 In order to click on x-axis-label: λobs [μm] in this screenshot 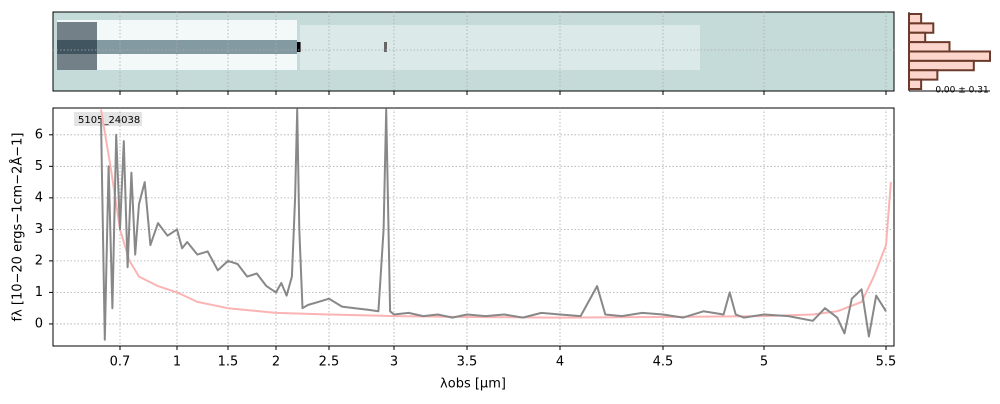, I will do `click(473, 384)`.